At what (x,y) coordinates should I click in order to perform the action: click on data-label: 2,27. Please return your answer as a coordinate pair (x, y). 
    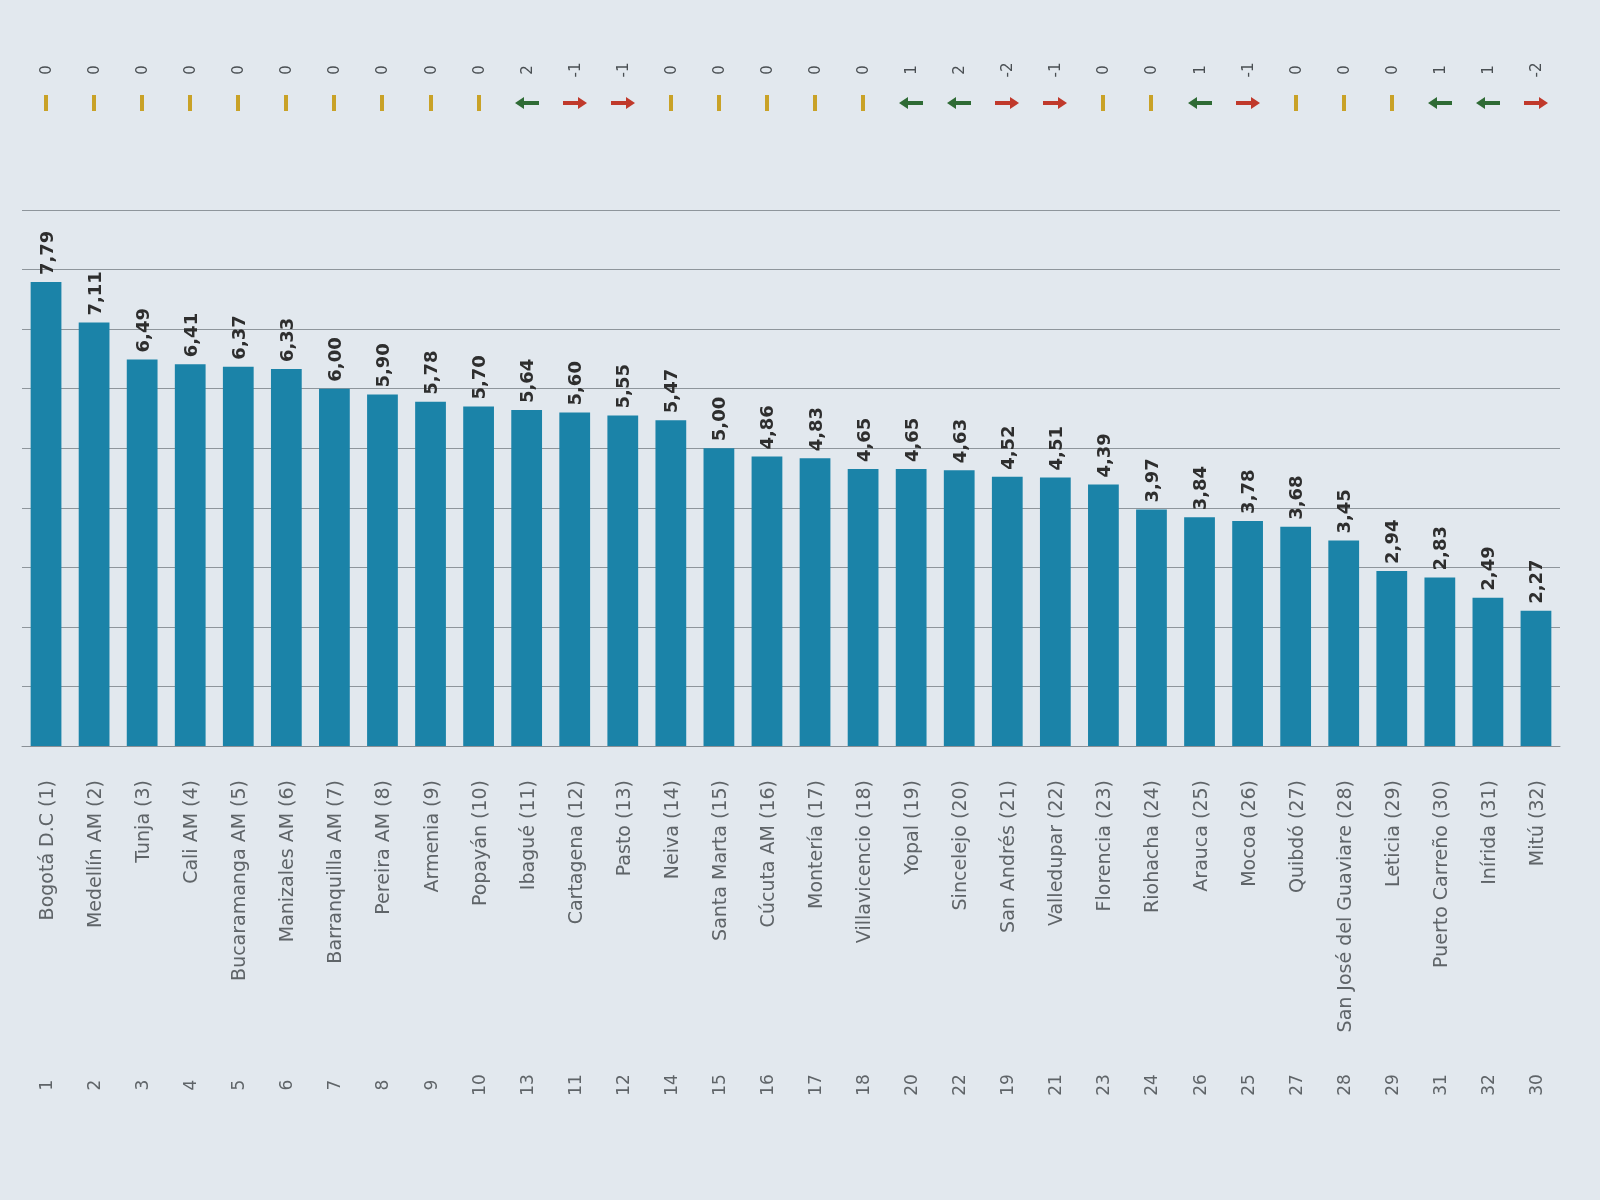
    Looking at the image, I should click on (1536, 581).